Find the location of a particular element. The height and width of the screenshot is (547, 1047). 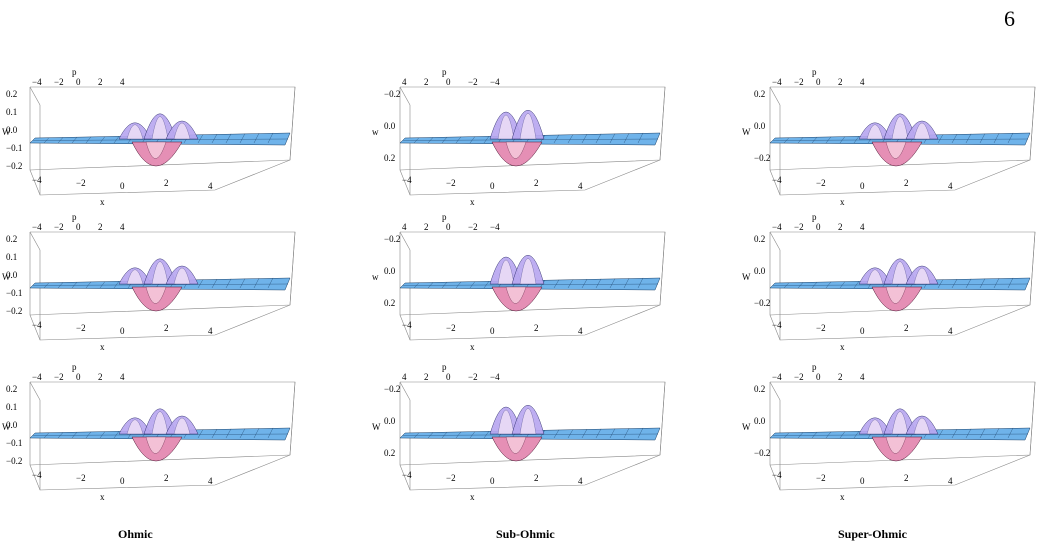

wigner-plot-sub-ohmic-3: 4 2 0 −2 −4 p −0.2 0.0 0.2 W −4 −2 0 2 4 x is located at coordinates (525, 440).